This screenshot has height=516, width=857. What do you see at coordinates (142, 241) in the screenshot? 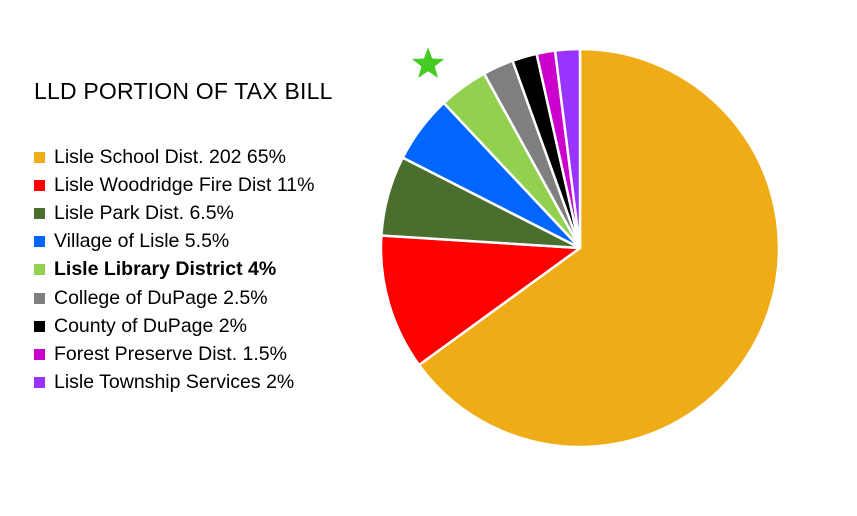
I see `legend-label: Village of Lisle 5.5%` at bounding box center [142, 241].